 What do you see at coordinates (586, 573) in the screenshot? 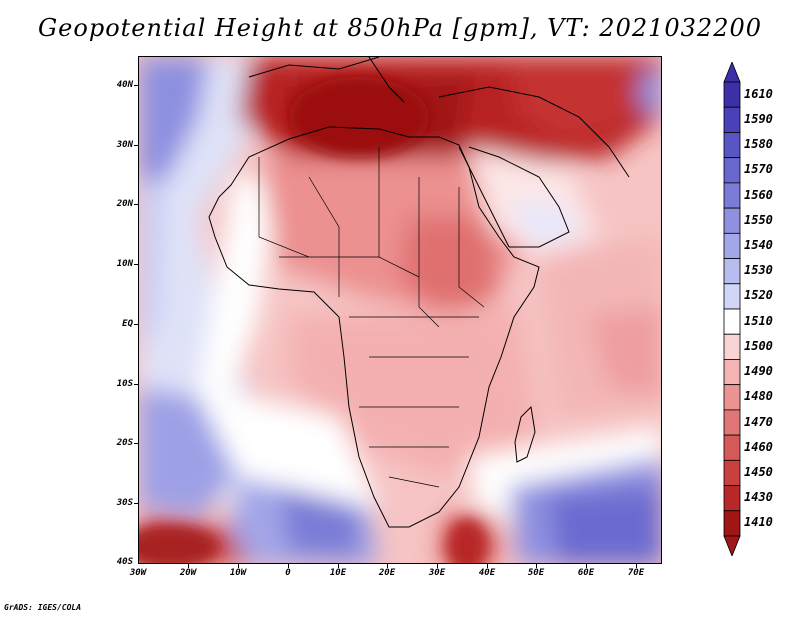
I see `lon-label-60e: 60E` at bounding box center [586, 573].